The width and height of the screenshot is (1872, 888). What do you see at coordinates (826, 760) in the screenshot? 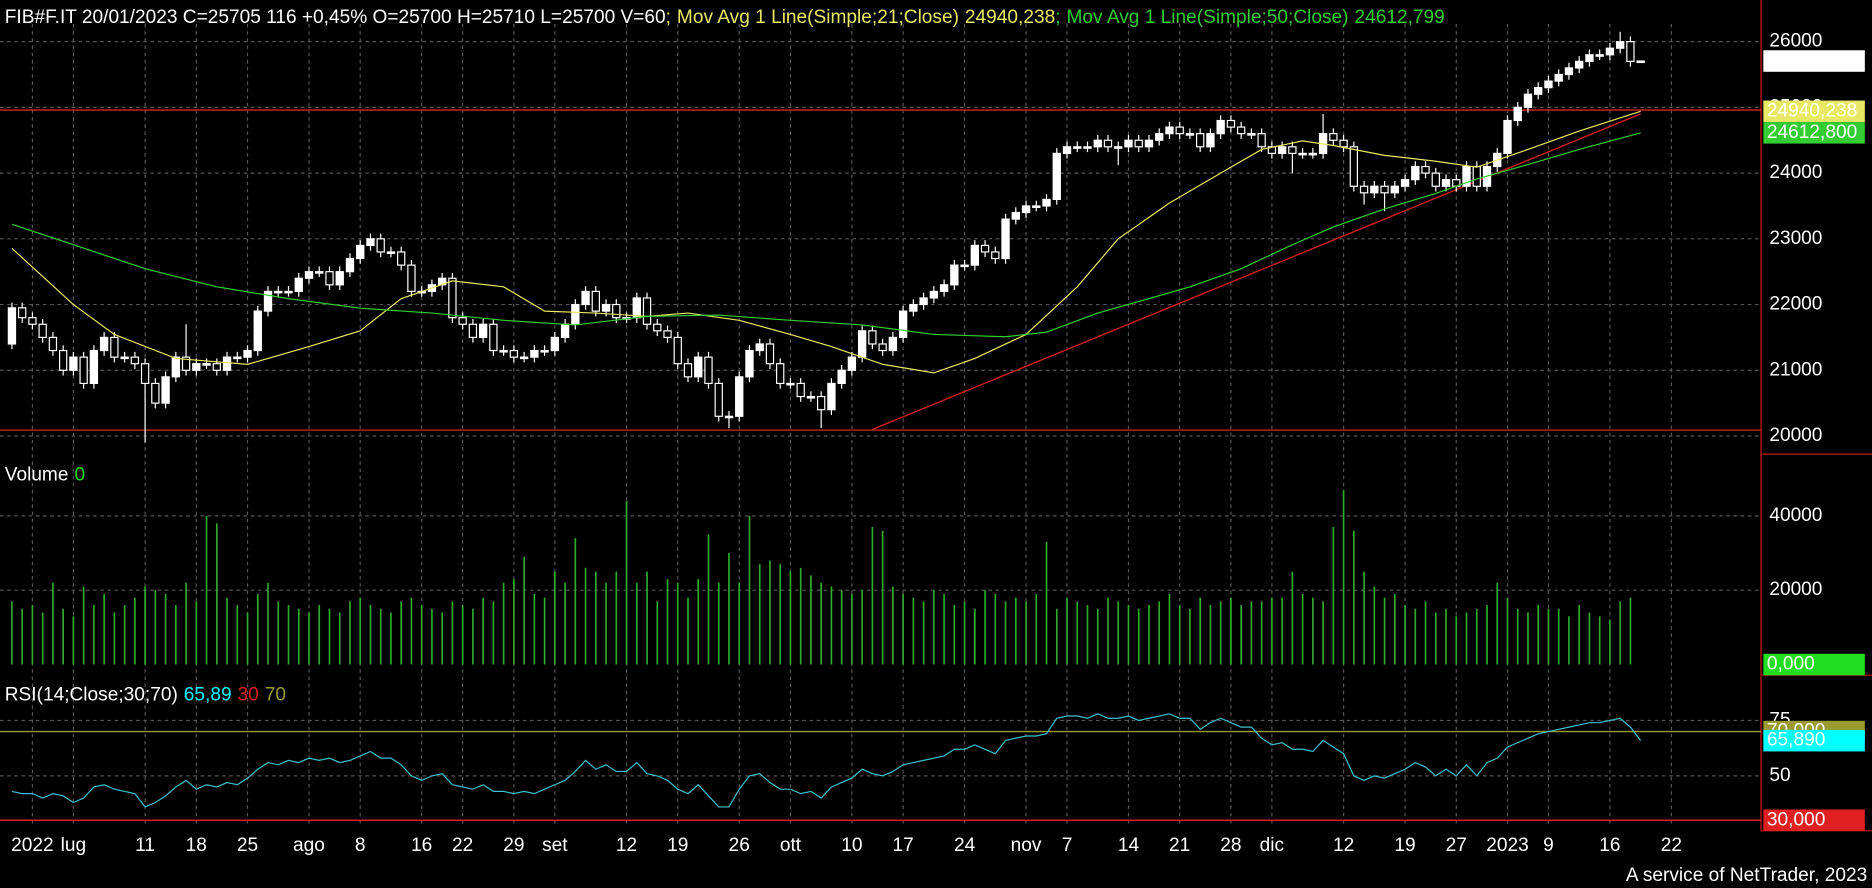
I see `rsi-line` at bounding box center [826, 760].